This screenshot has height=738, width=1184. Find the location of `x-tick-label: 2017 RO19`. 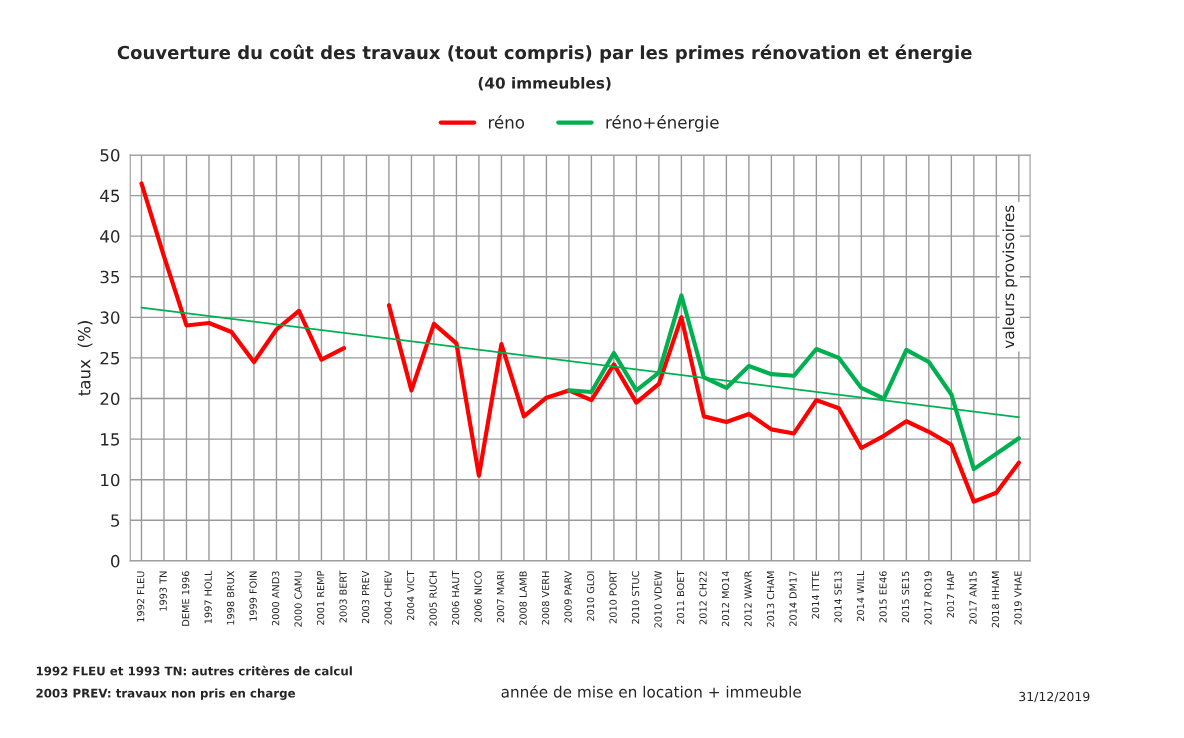

x-tick-label: 2017 RO19 is located at coordinates (928, 598).